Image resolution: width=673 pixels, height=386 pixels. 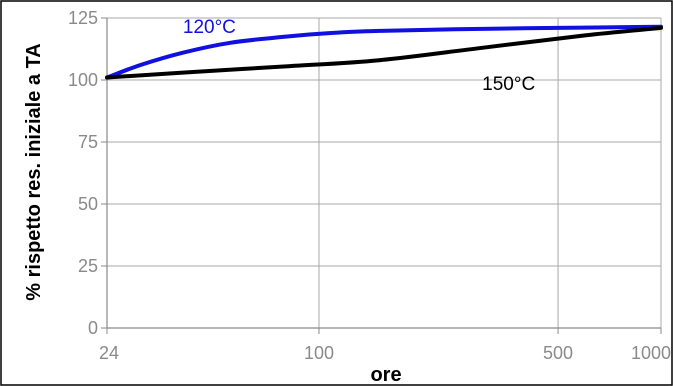 I want to click on y-axis-title: % rispetto res. iniziale a TA, so click(x=34, y=171).